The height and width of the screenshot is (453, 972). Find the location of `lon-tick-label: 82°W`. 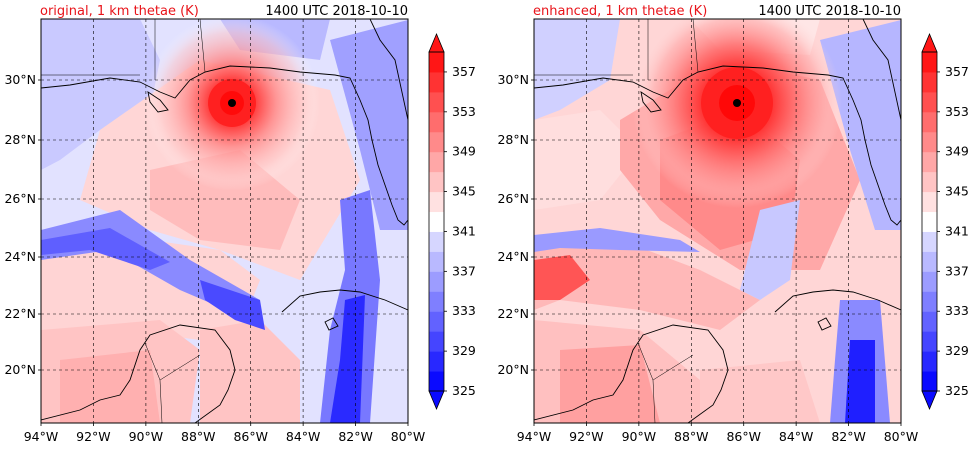

lon-tick-label: 82°W is located at coordinates (848, 436).